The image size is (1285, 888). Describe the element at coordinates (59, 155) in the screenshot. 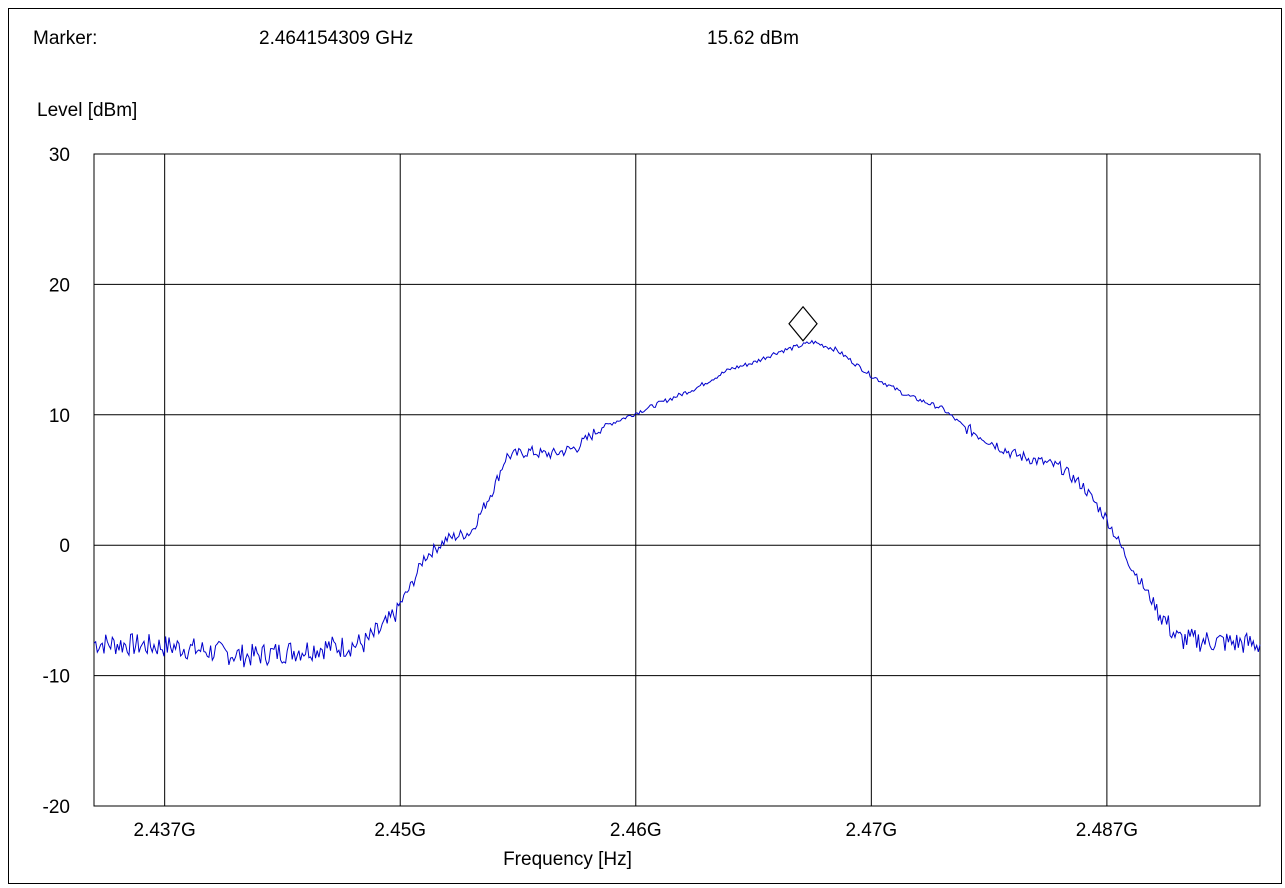

I see `y-tick-label: 30` at that location.